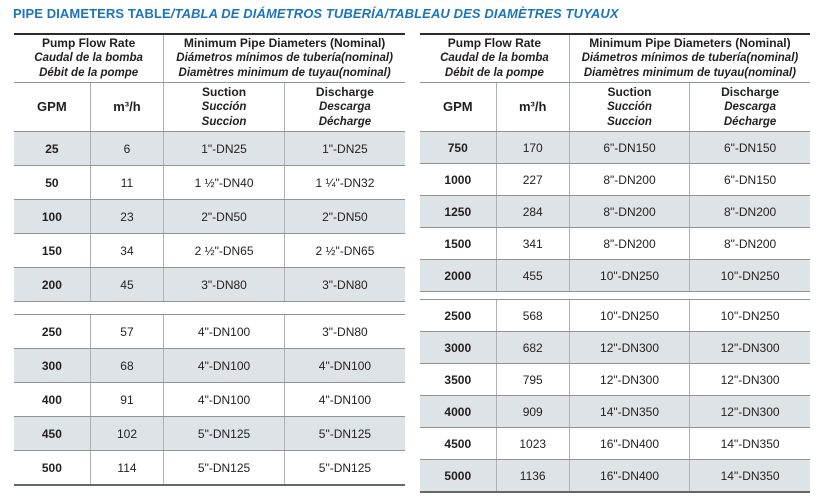 This screenshot has width=817, height=500. What do you see at coordinates (92, 13) in the screenshot?
I see `title-english: PIPE DIAMETERS TABLE` at bounding box center [92, 13].